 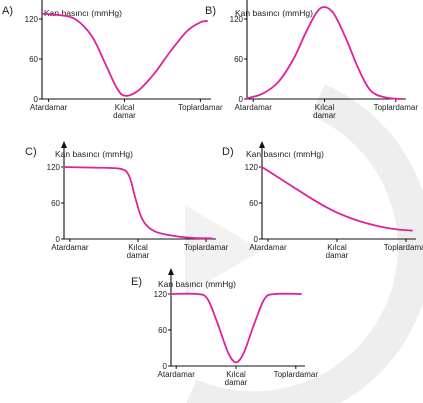 I want to click on panel-label: C), so click(x=31, y=152).